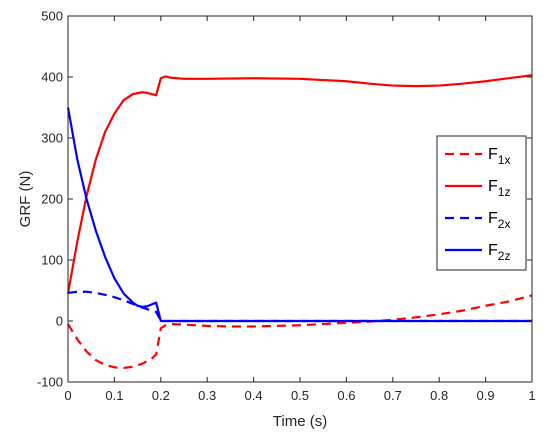 Image resolution: width=550 pixels, height=438 pixels. What do you see at coordinates (504, 160) in the screenshot?
I see `legend-label-subscript: 1x` at bounding box center [504, 160].